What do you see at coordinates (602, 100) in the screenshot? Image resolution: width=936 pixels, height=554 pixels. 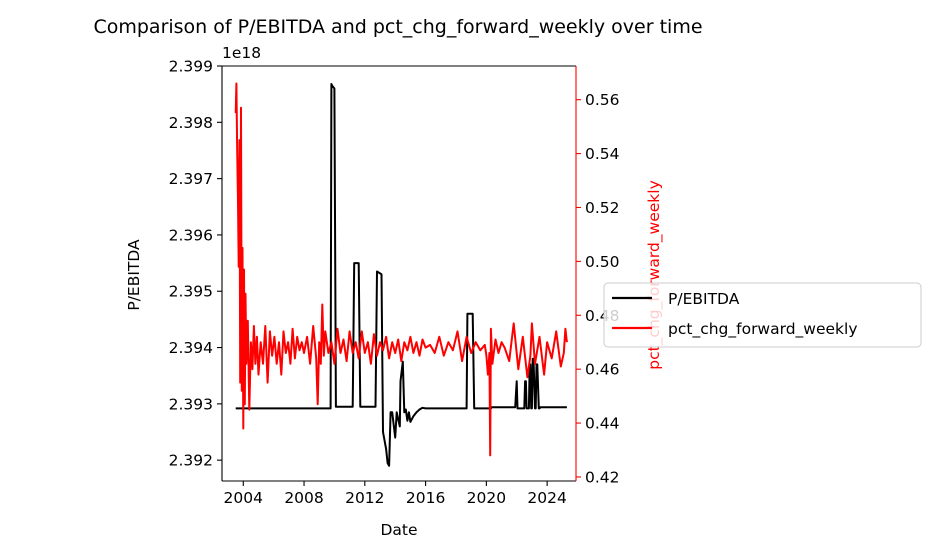 I see `right-tick-label: 0.56` at bounding box center [602, 100].